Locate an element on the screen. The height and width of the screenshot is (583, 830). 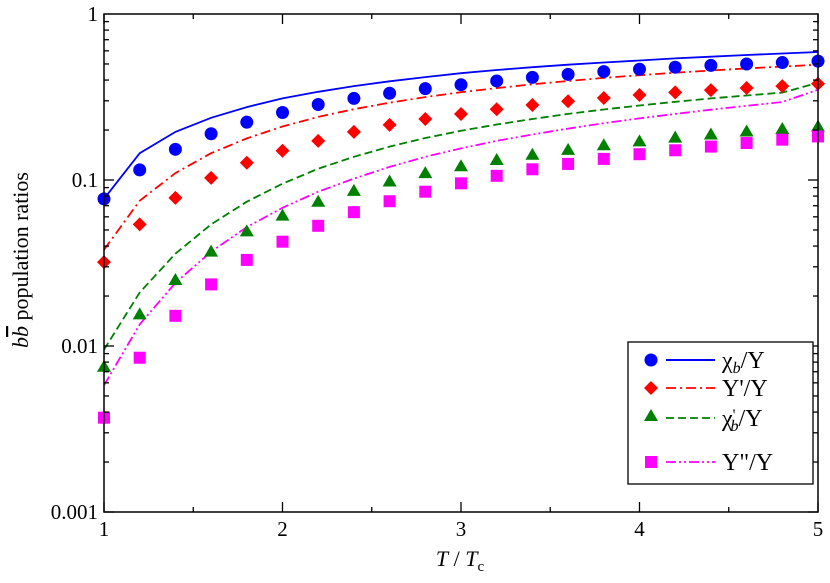
x-axis-title-subscript: c is located at coordinates (480, 567).